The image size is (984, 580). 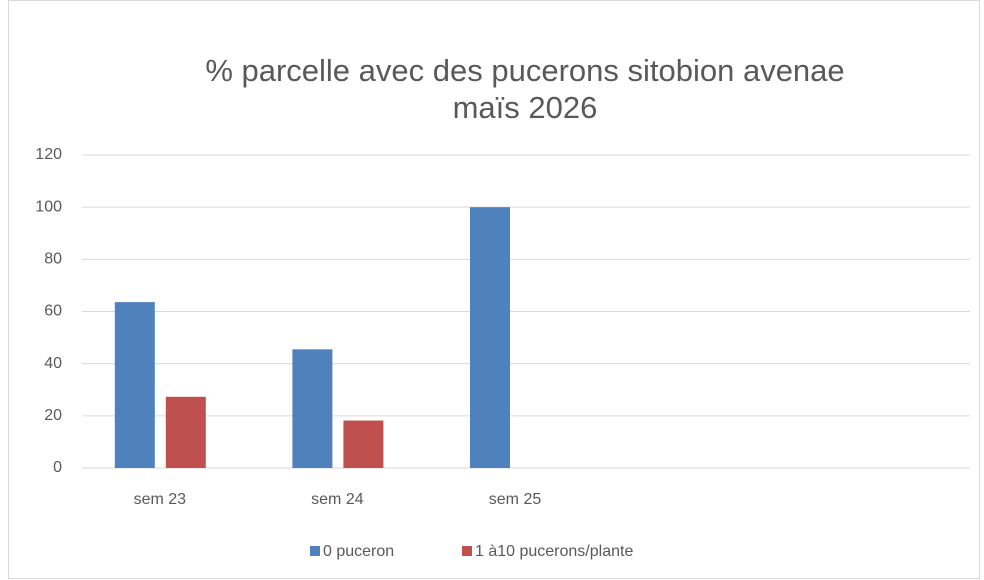 What do you see at coordinates (525, 107) in the screenshot?
I see `chart-subtitle: maïs 2026` at bounding box center [525, 107].